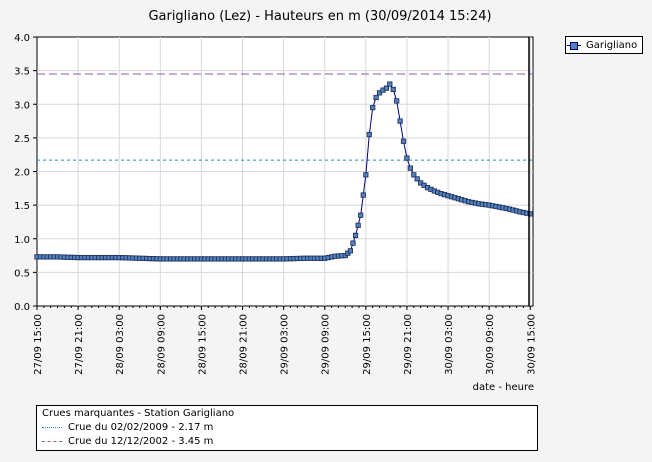  What do you see at coordinates (408, 344) in the screenshot?
I see `x-tick-label: 29/09 21:00` at bounding box center [408, 344].